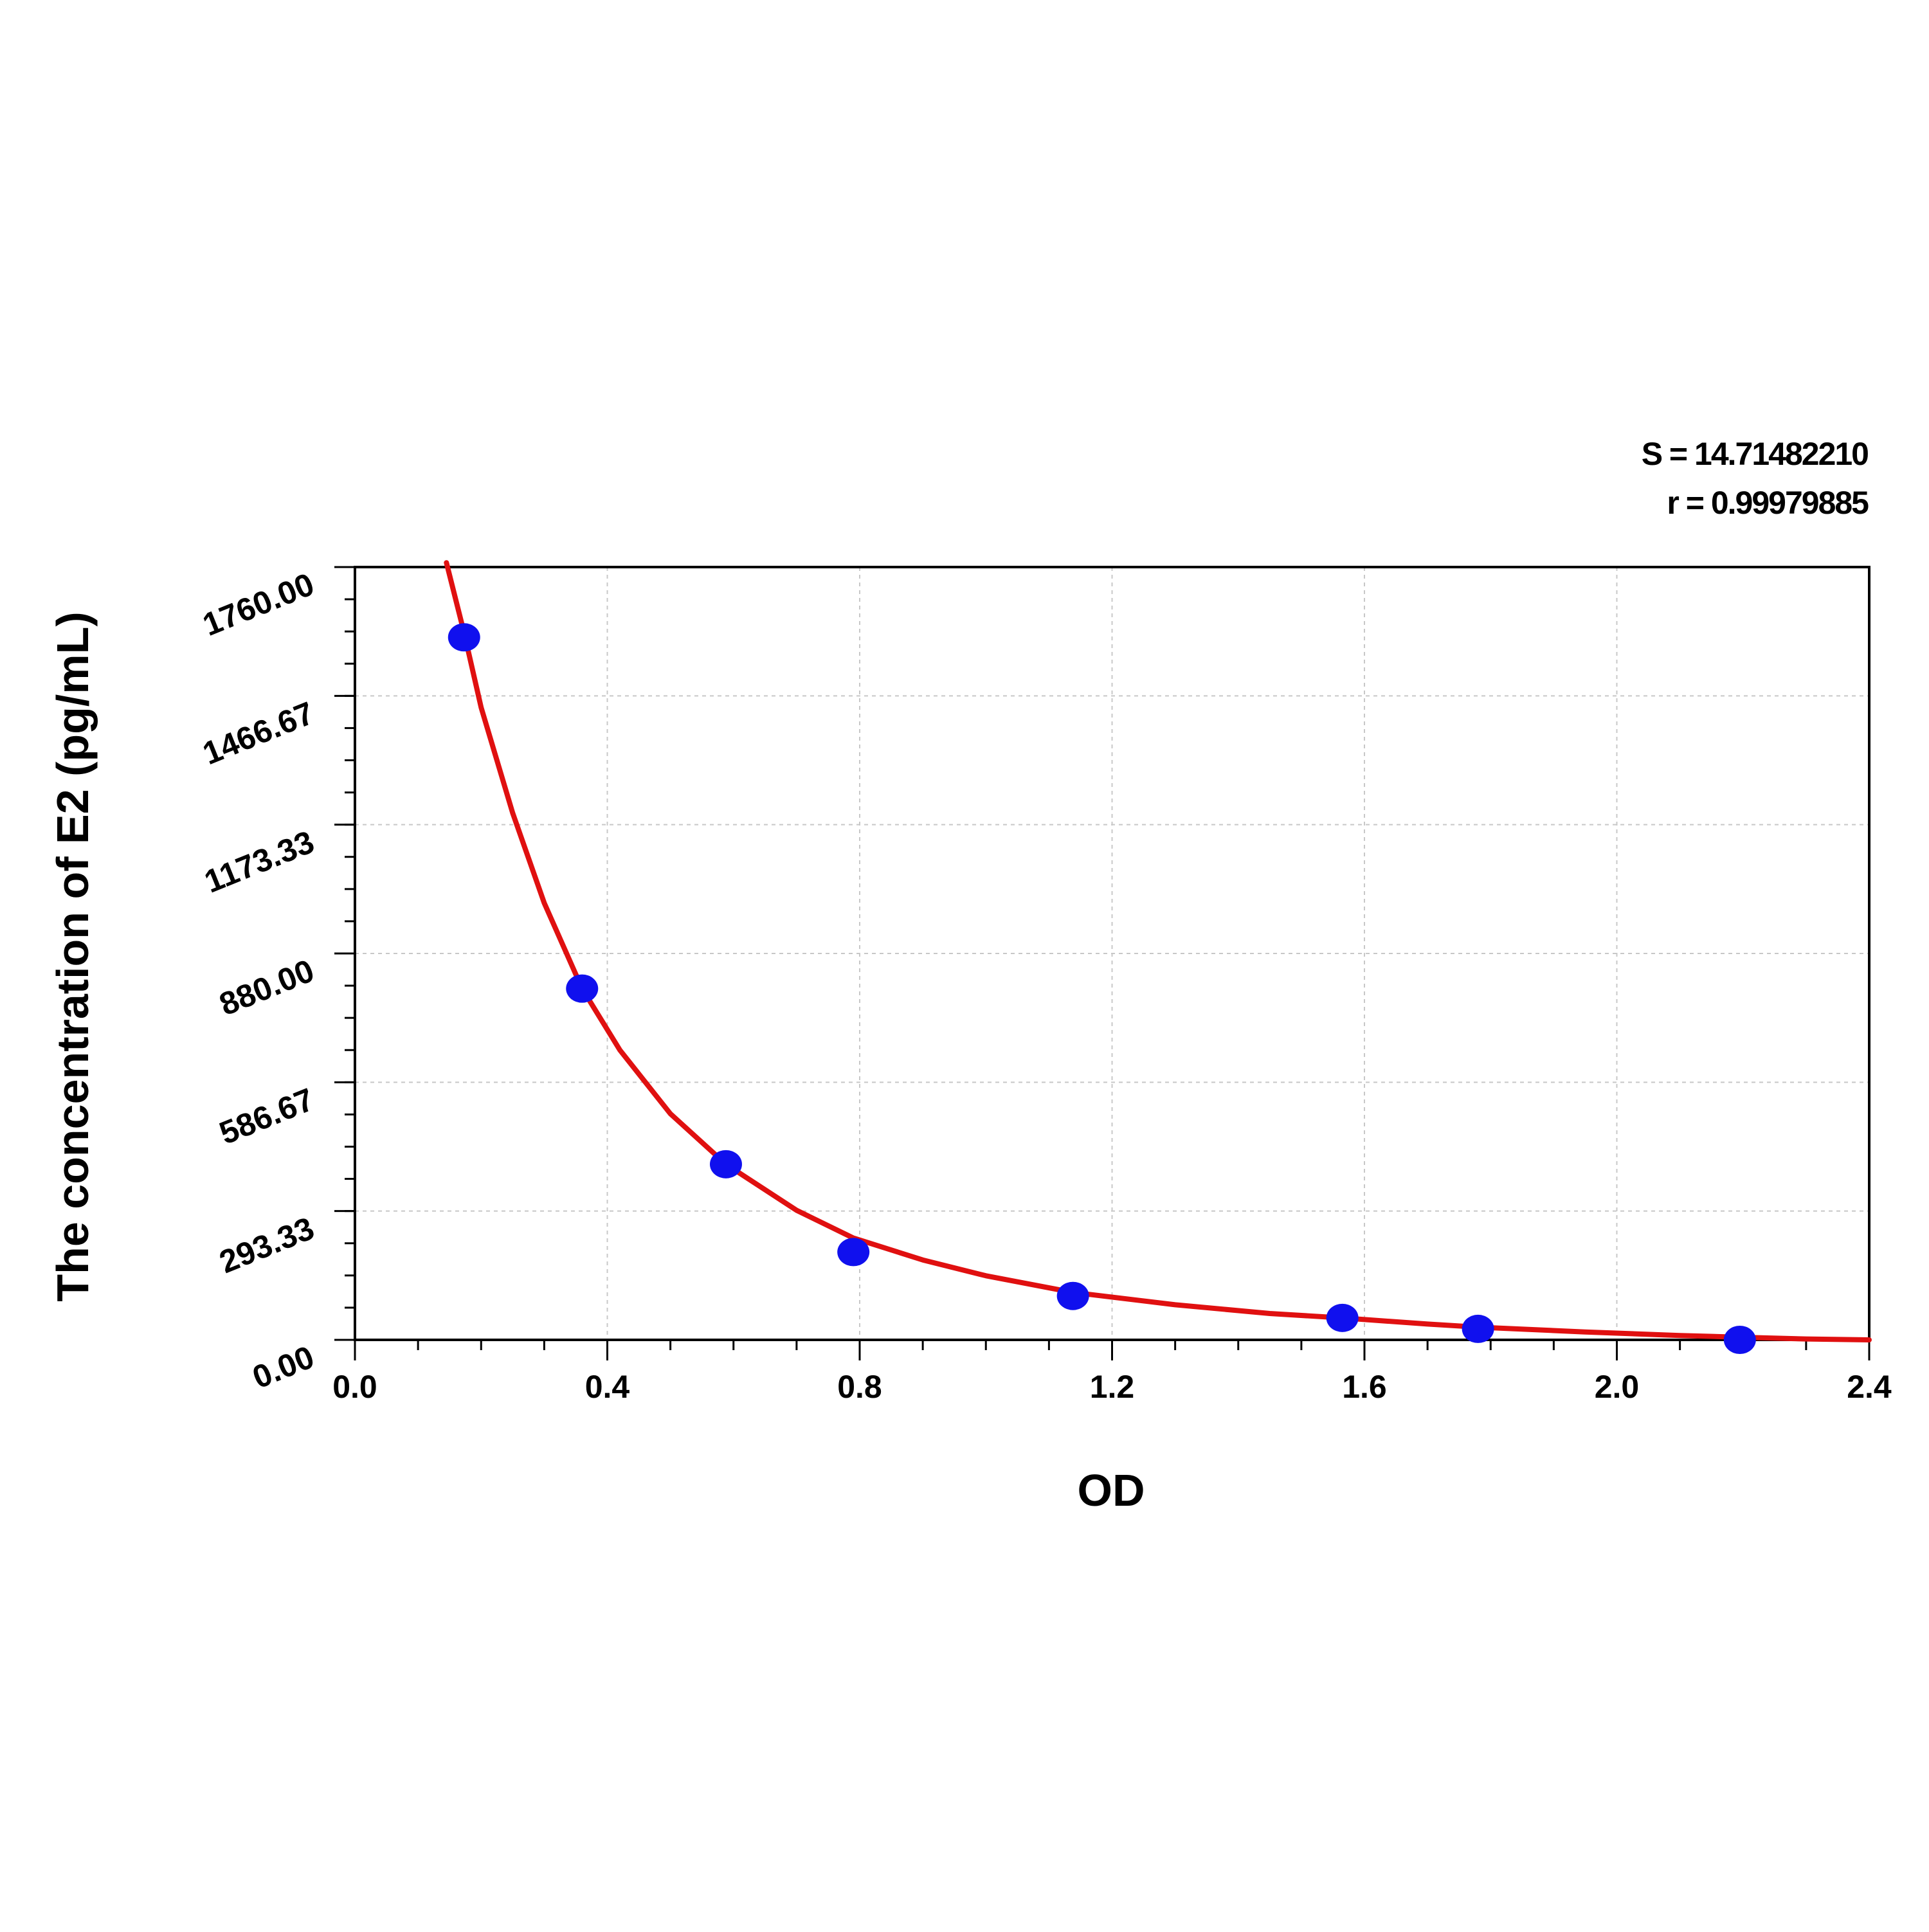 This screenshot has width=1929, height=1932. Describe the element at coordinates (73, 956) in the screenshot. I see `y-axis-title: The concentration of E2 (pg/mL)` at that location.